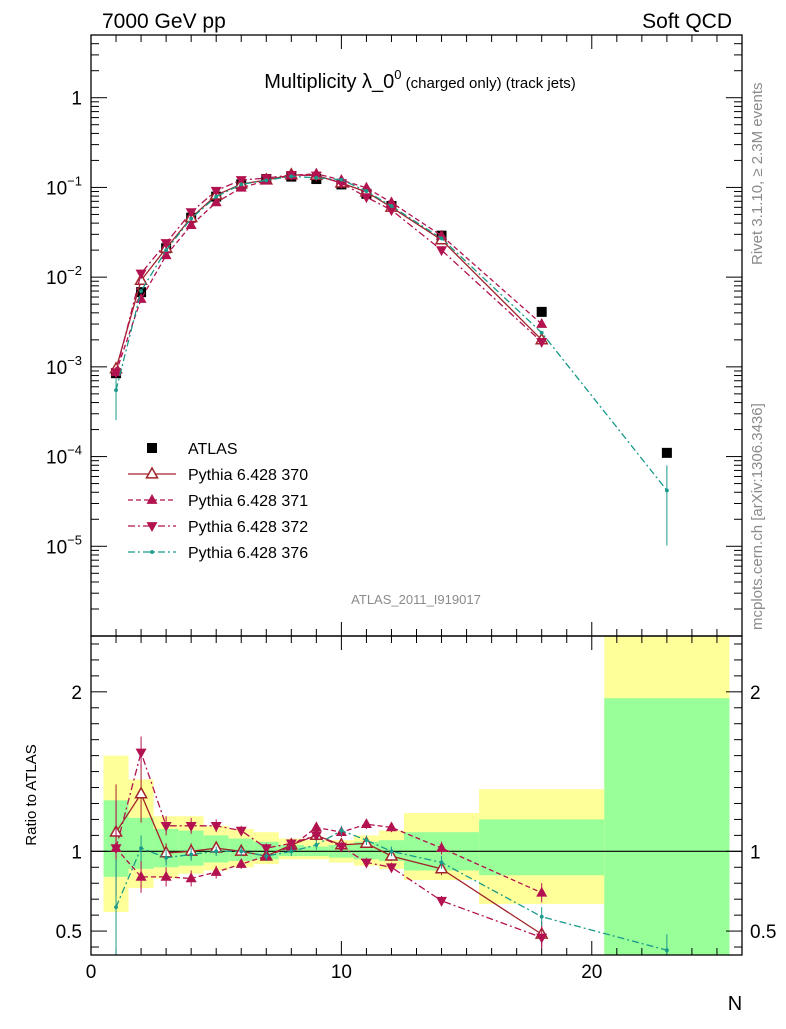 This screenshot has height=1029, width=786. Describe the element at coordinates (248, 527) in the screenshot. I see `legend-label: Pythia 6.428 372` at that location.